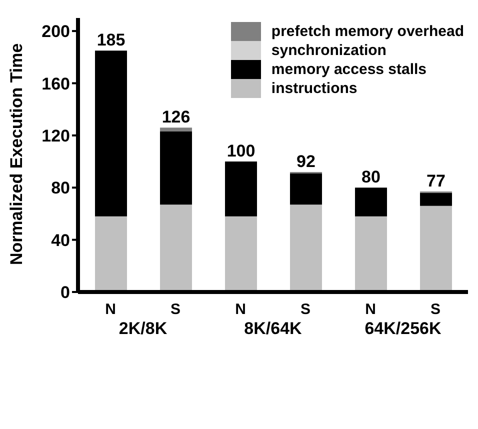 The width and height of the screenshot is (478, 429). Describe the element at coordinates (436, 181) in the screenshot. I see `total-label: 77` at that location.